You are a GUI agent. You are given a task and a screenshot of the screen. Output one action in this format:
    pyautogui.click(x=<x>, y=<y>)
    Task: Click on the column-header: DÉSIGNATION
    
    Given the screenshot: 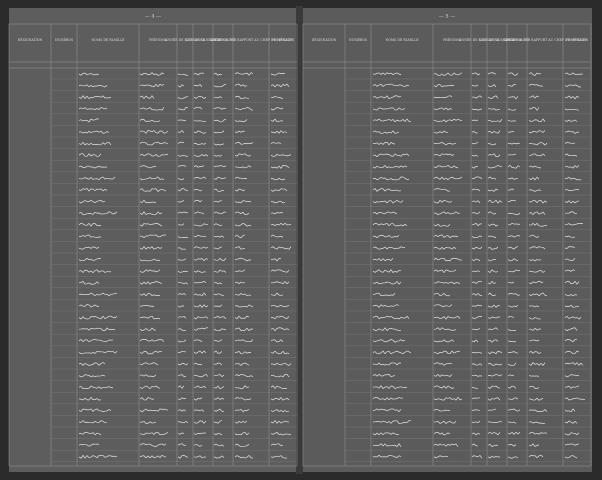 What is the action you would take?
    pyautogui.click(x=30, y=39)
    